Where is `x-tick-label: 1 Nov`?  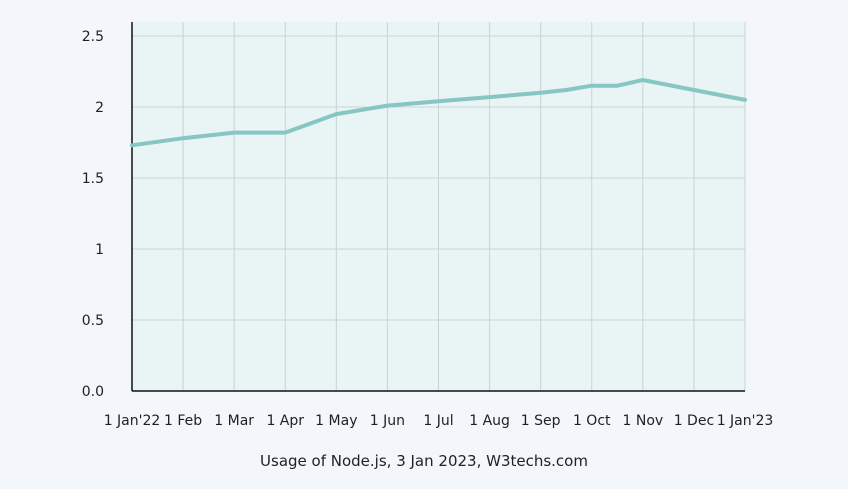
x-tick-label: 1 Nov is located at coordinates (642, 421).